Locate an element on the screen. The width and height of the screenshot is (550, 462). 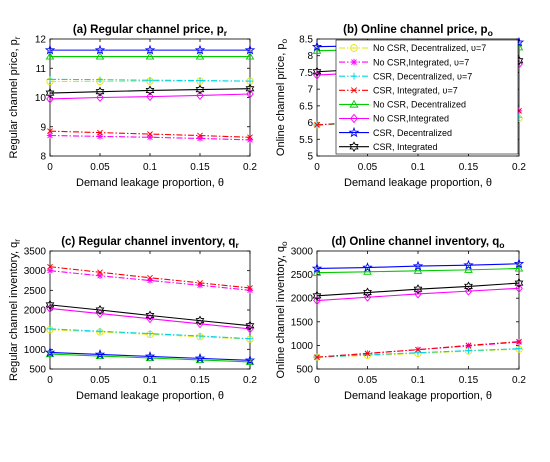
legend-item-3: CSR, Decentralized, υ=7 is located at coordinates (405, 76).